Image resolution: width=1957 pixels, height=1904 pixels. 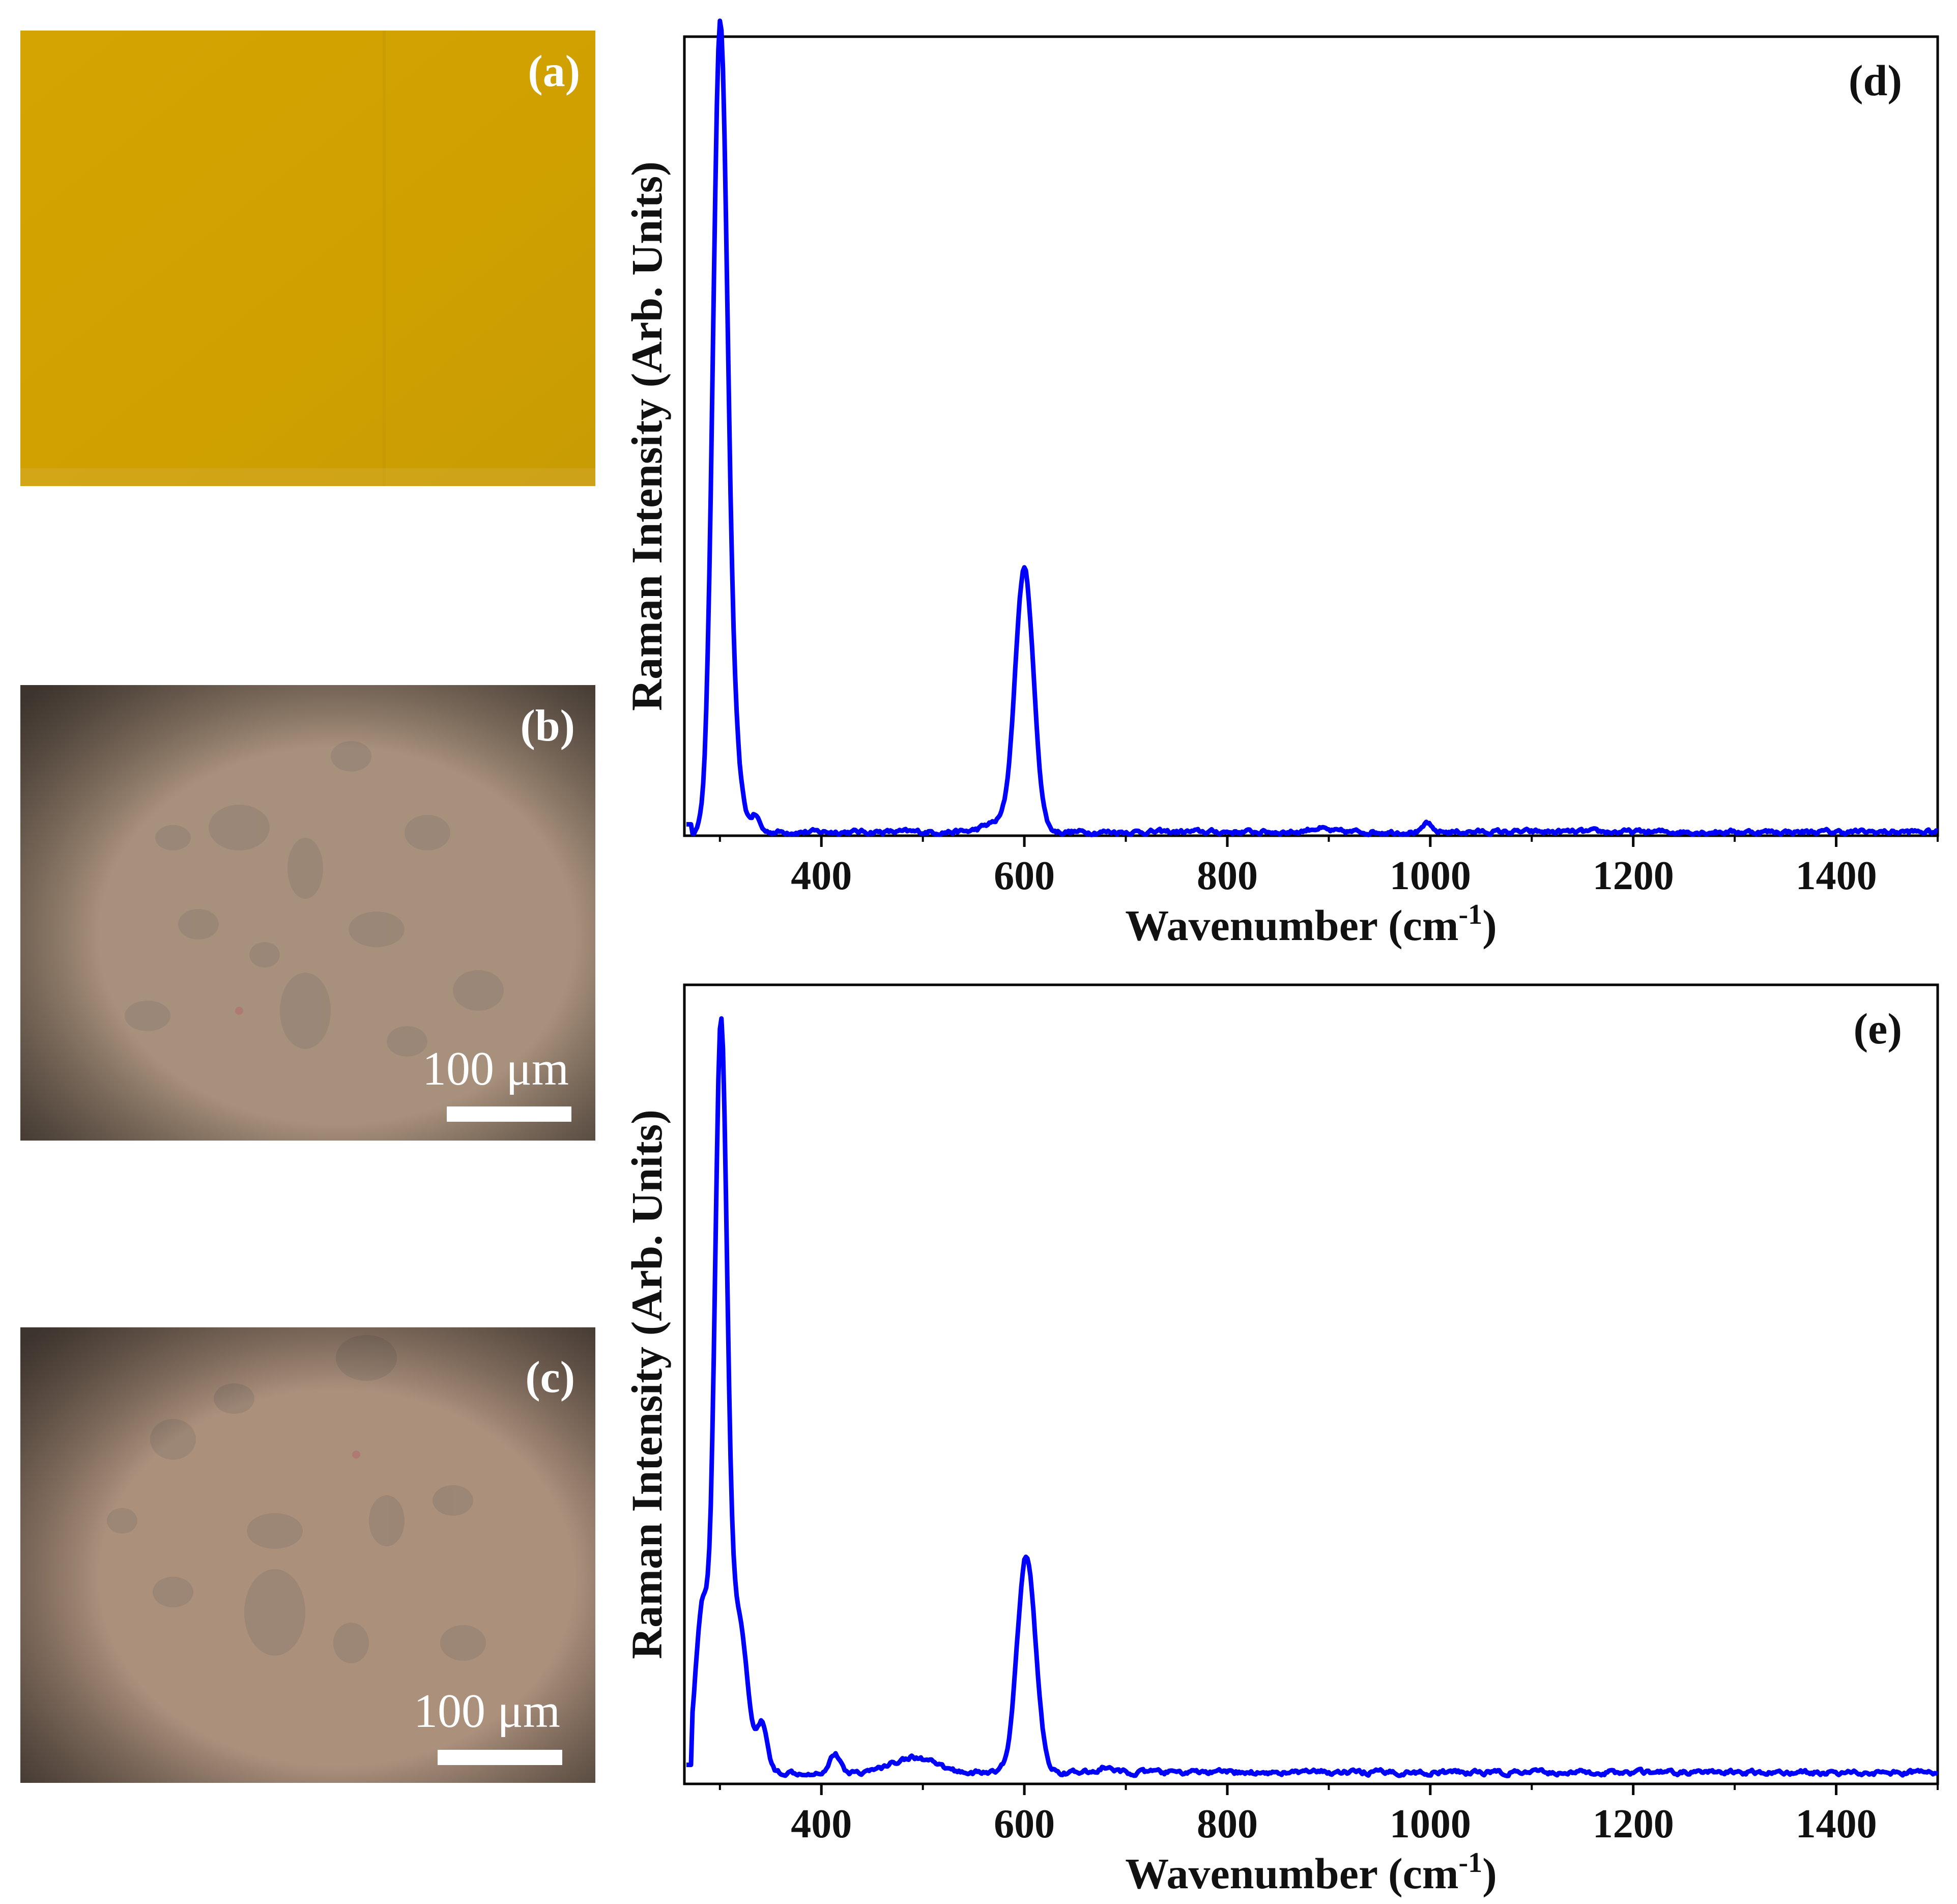 What do you see at coordinates (1633, 1824) in the screenshot?
I see `chart-e-xtick-label-1200: 1200` at bounding box center [1633, 1824].